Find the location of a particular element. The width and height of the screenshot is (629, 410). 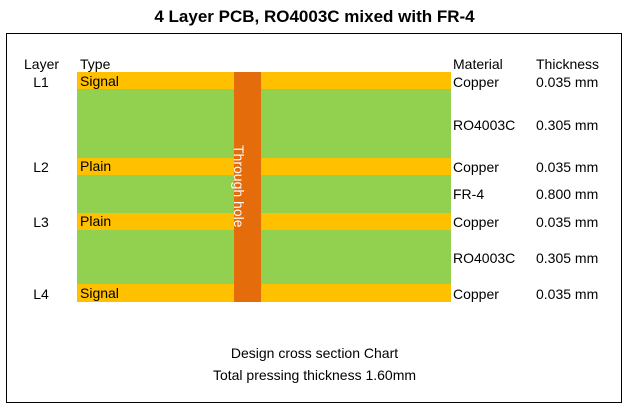

layer-id-l4: L4 is located at coordinates (41, 294).